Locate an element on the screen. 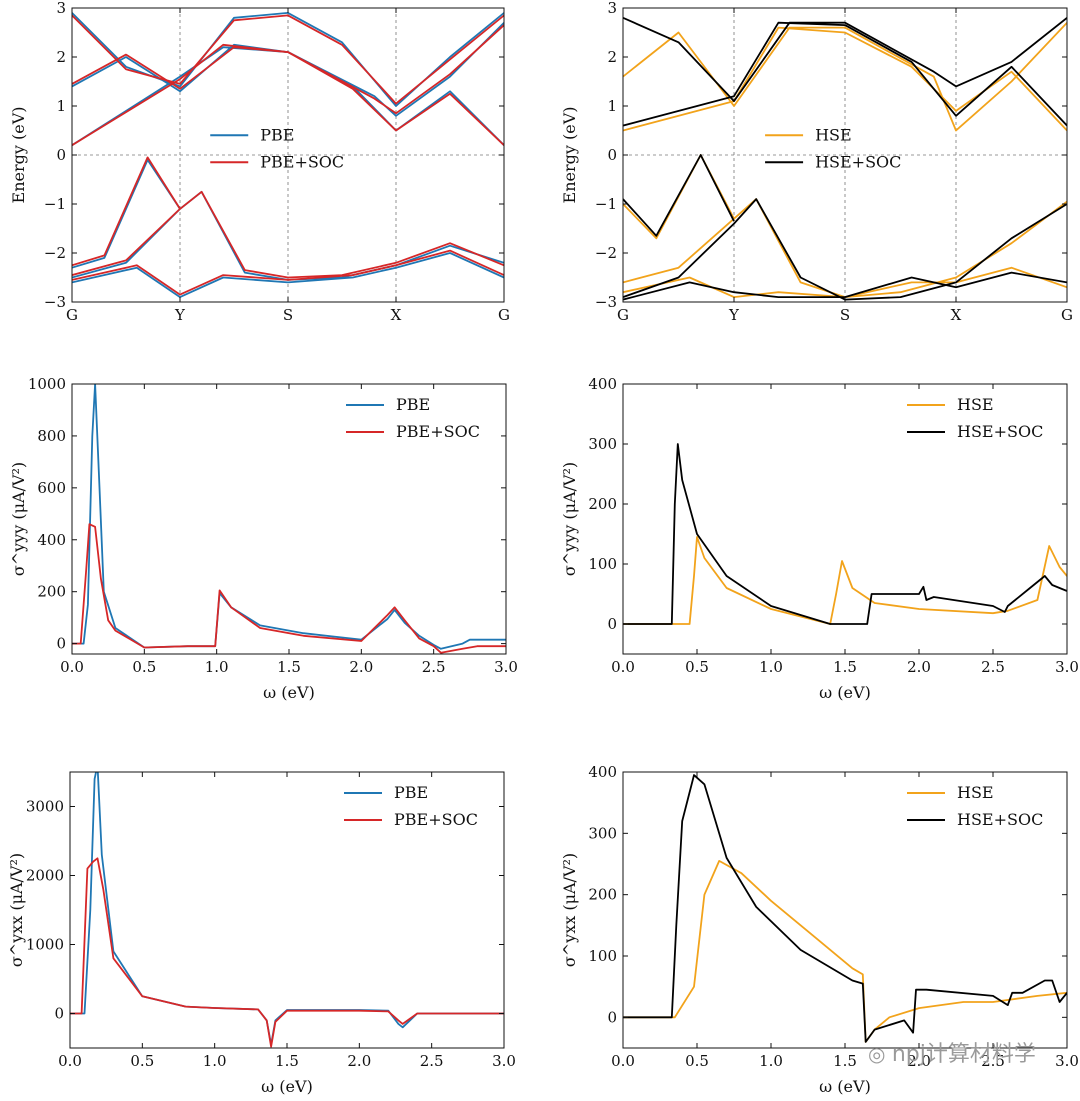  x-tick-label: S is located at coordinates (845, 315).